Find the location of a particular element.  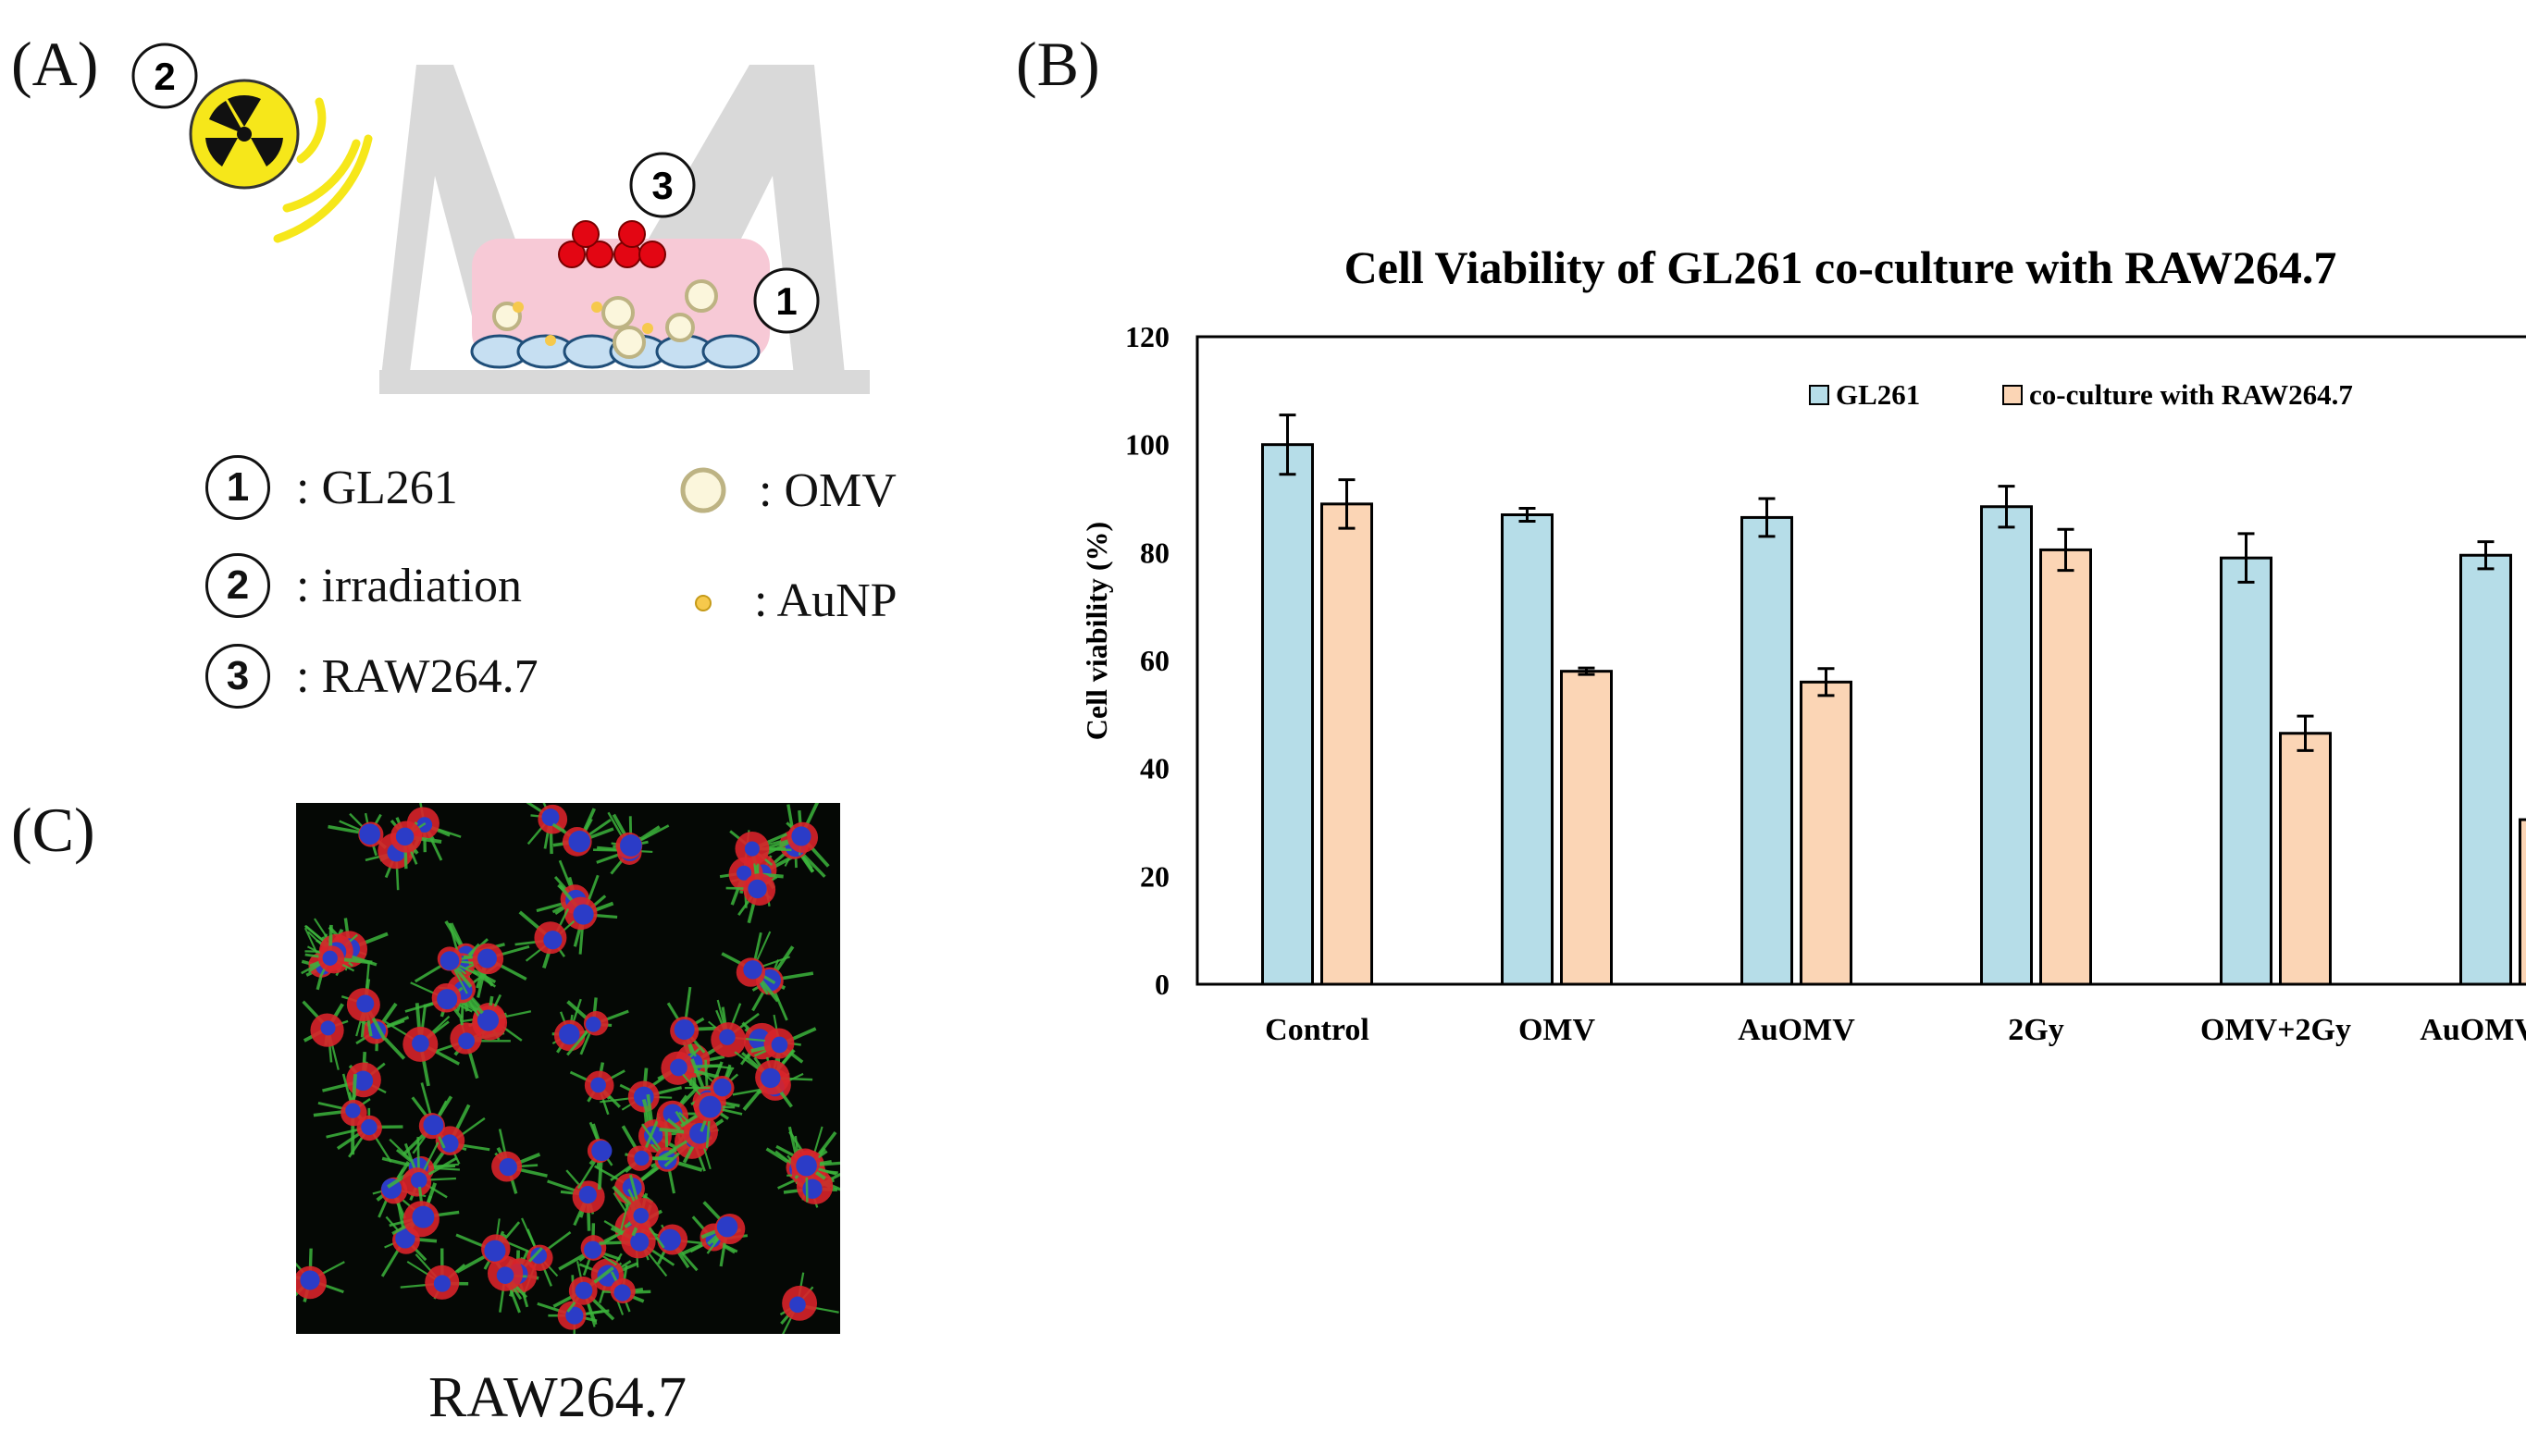

diagram-marker-1: 1 is located at coordinates (787, 300).